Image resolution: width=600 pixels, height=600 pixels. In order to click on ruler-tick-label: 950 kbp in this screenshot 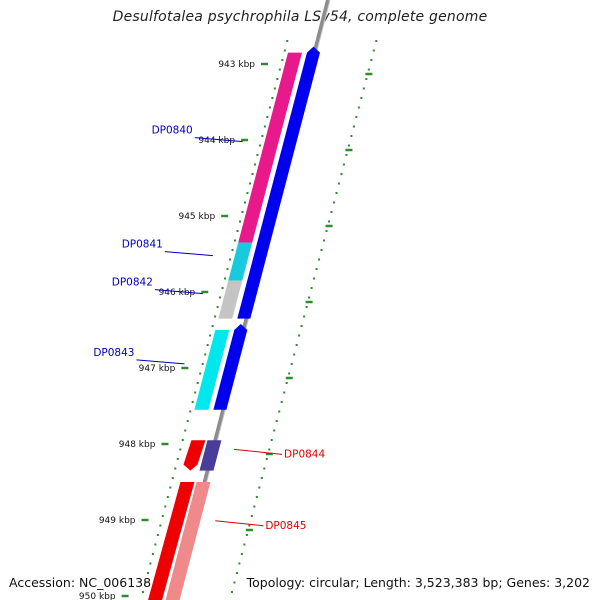, I will do `click(97, 596)`.